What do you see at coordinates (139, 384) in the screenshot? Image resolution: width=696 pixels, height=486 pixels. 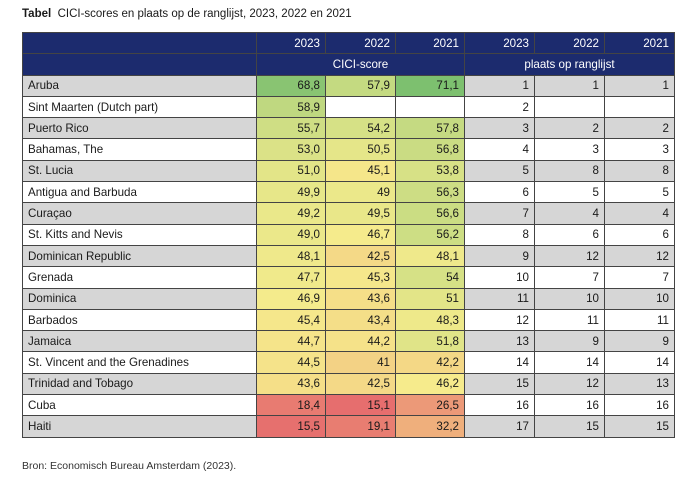 I see `country-cell: Trinidad and Tobago` at bounding box center [139, 384].